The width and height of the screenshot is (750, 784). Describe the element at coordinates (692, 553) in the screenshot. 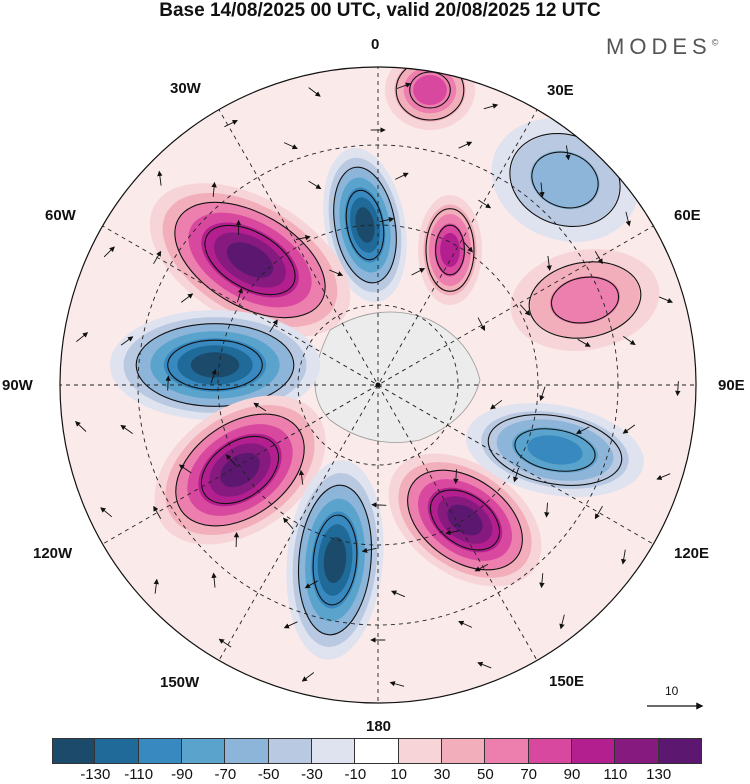

I see `lon-label-120e: 120E` at that location.